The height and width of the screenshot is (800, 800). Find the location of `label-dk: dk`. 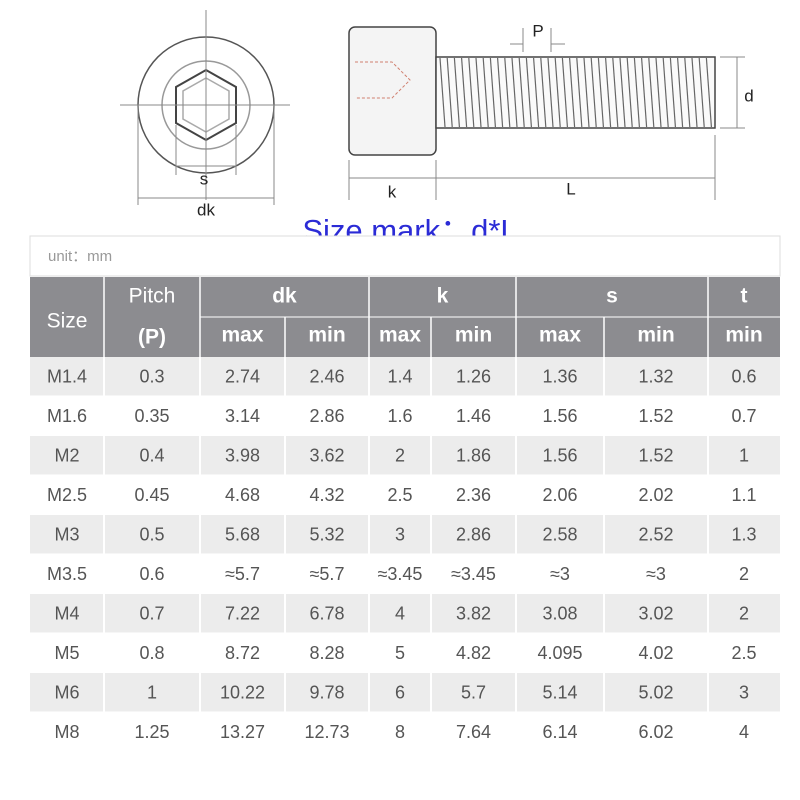

label-dk: dk is located at coordinates (206, 209).